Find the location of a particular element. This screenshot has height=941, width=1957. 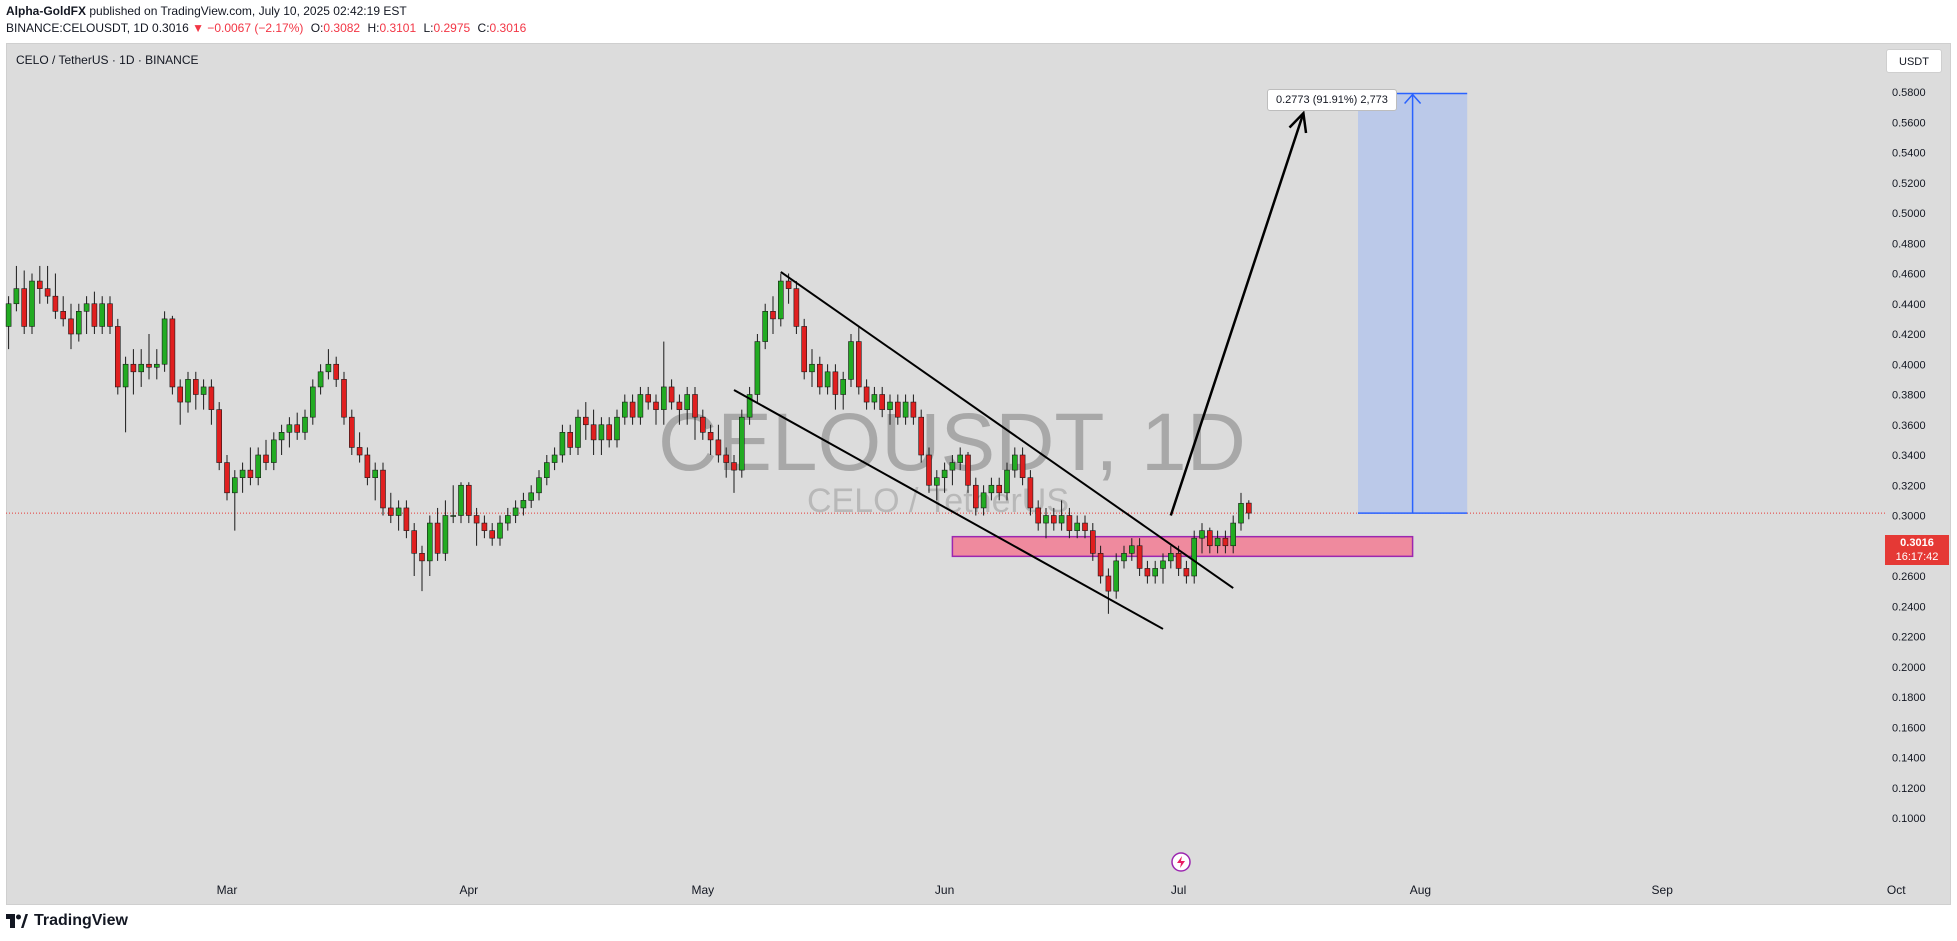

y-tick-label: 0.5400 is located at coordinates (1909, 154).